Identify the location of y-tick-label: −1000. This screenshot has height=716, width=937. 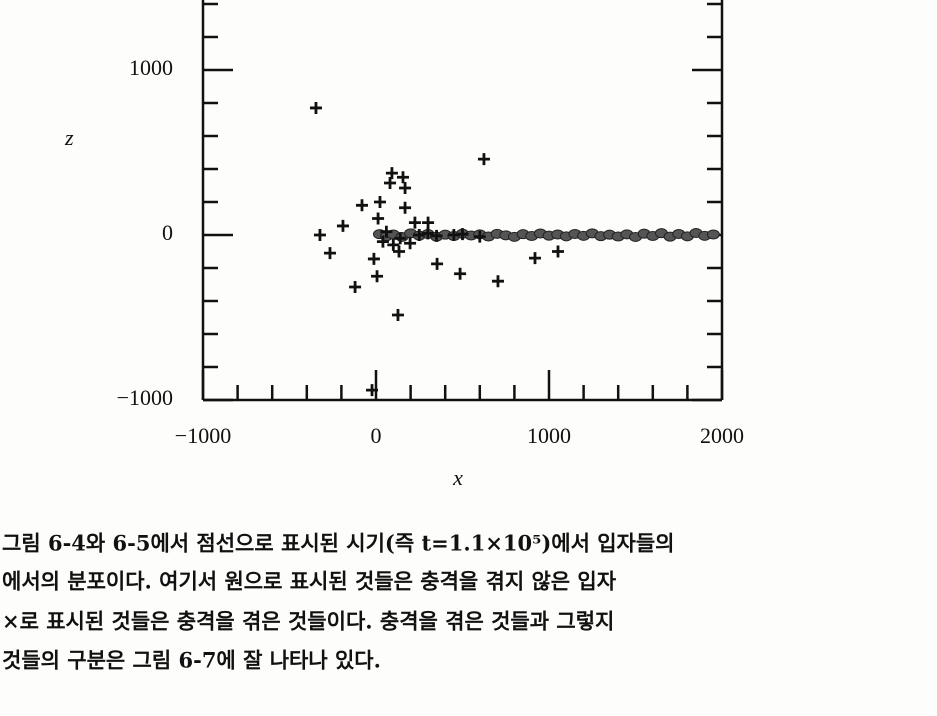
(145, 397).